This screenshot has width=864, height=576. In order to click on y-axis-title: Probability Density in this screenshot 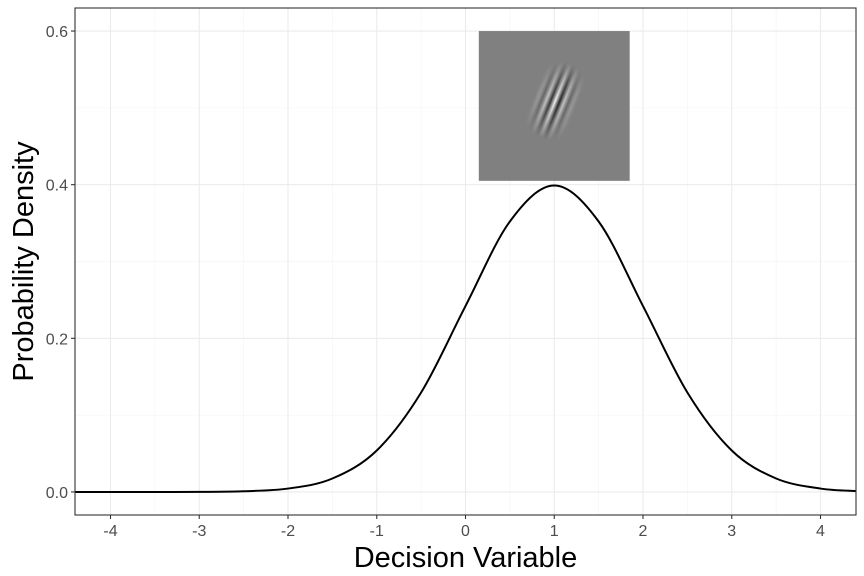, I will do `click(24, 261)`.